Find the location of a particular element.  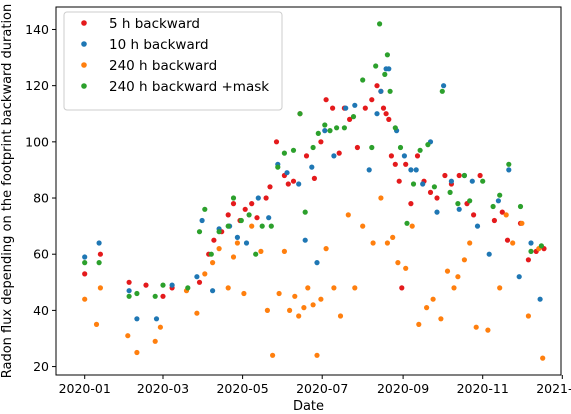

legend-frame is located at coordinates (173, 61).